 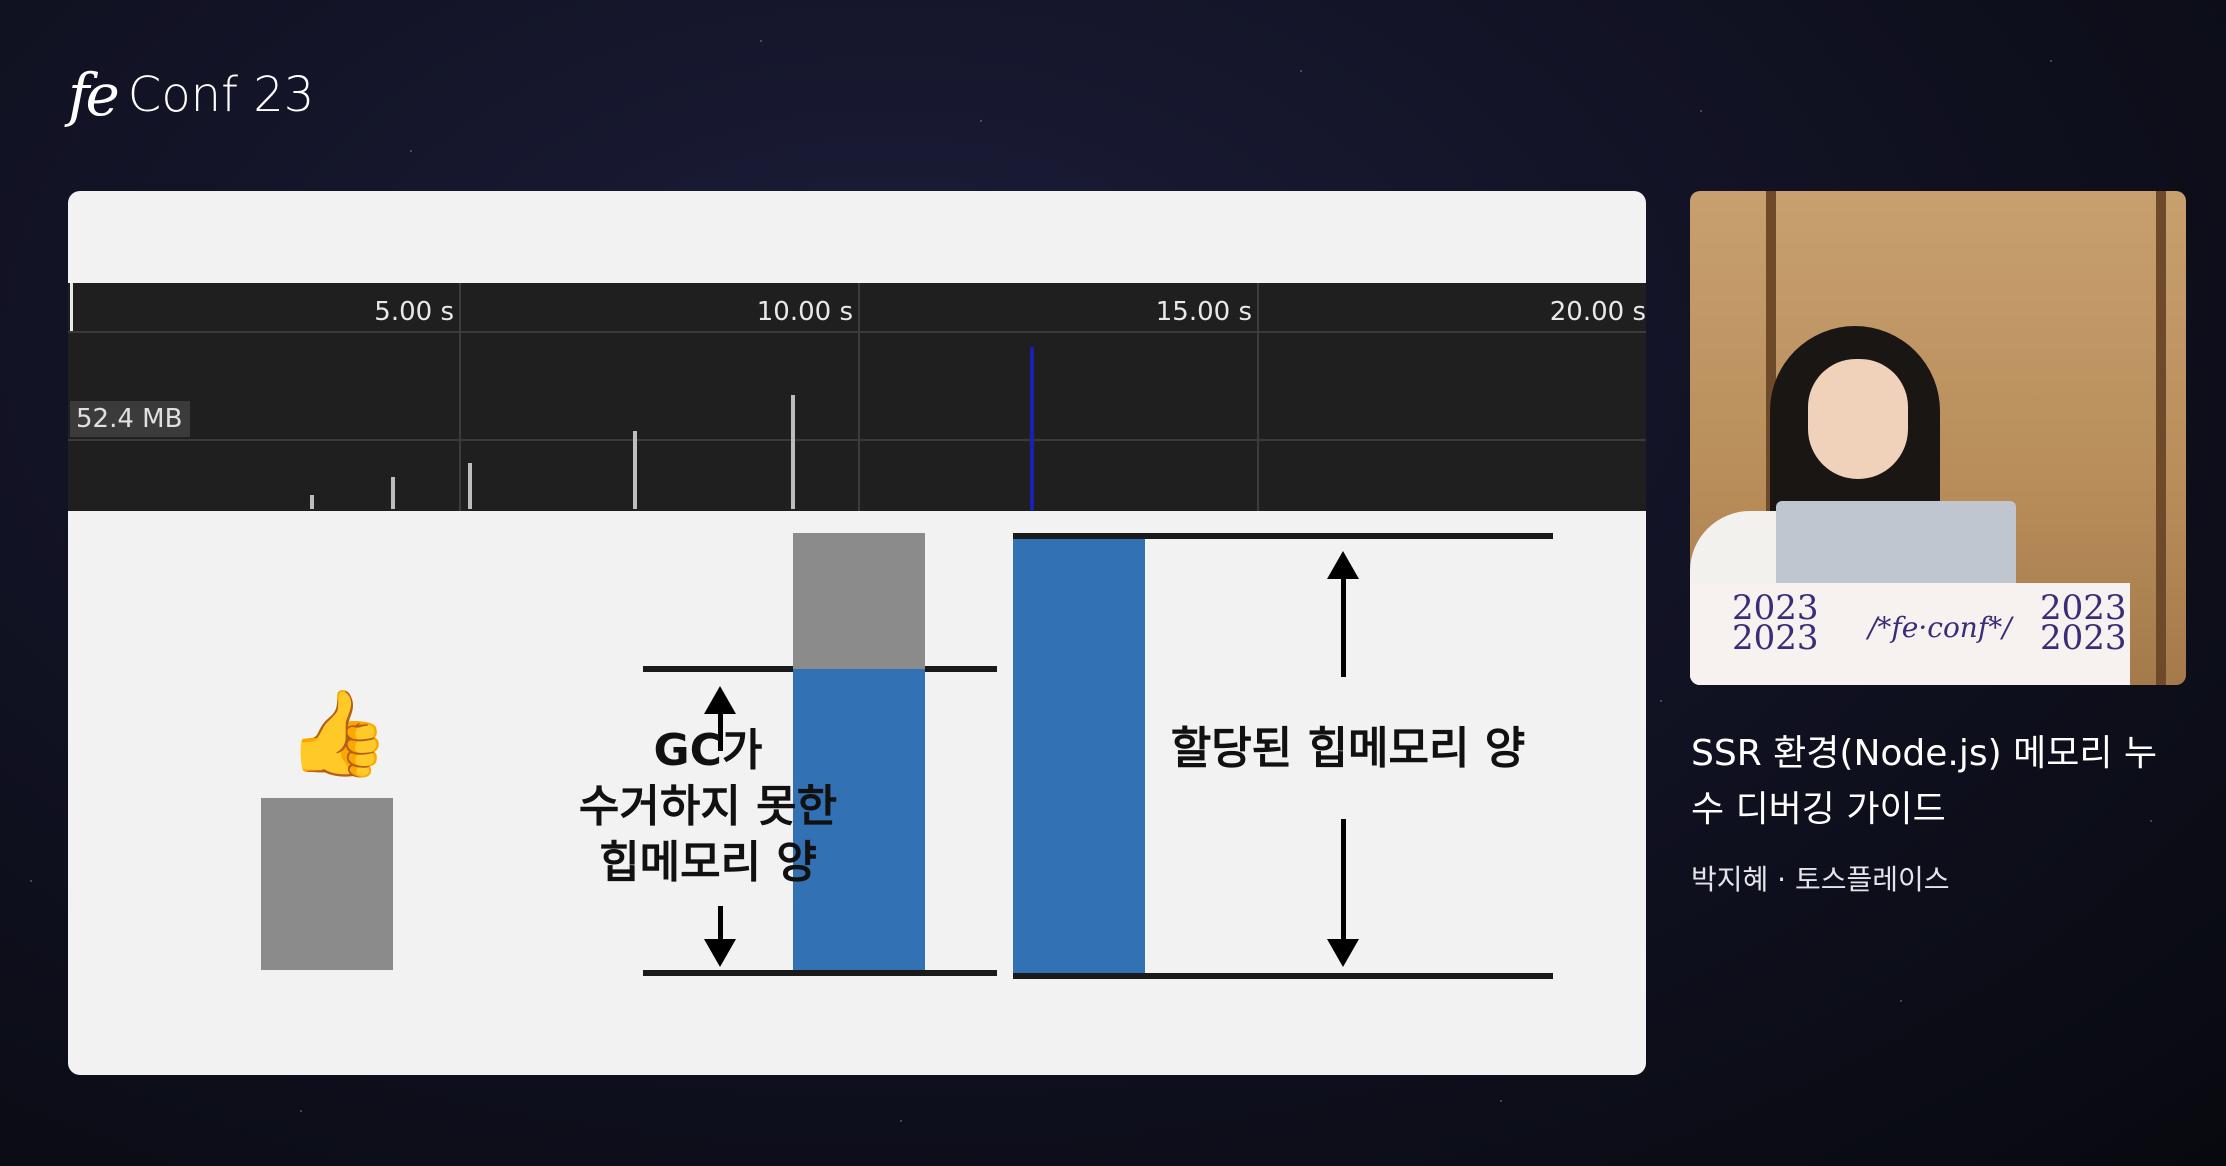 I want to click on gc-label-line3: 힙메모리 양, so click(x=708, y=862).